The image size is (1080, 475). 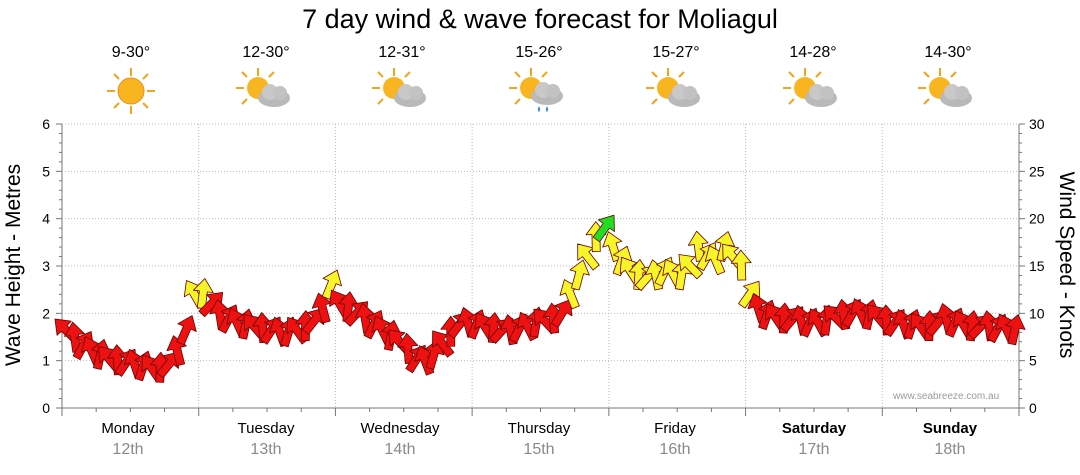 What do you see at coordinates (950, 449) in the screenshot?
I see `day-date: 18th` at bounding box center [950, 449].